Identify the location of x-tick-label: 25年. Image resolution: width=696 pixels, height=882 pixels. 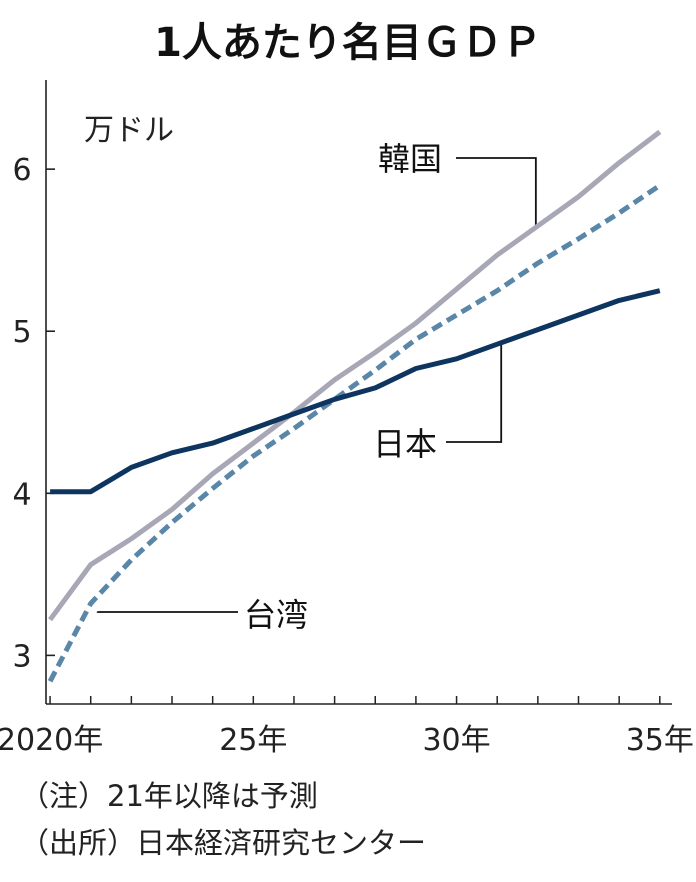
(253, 740).